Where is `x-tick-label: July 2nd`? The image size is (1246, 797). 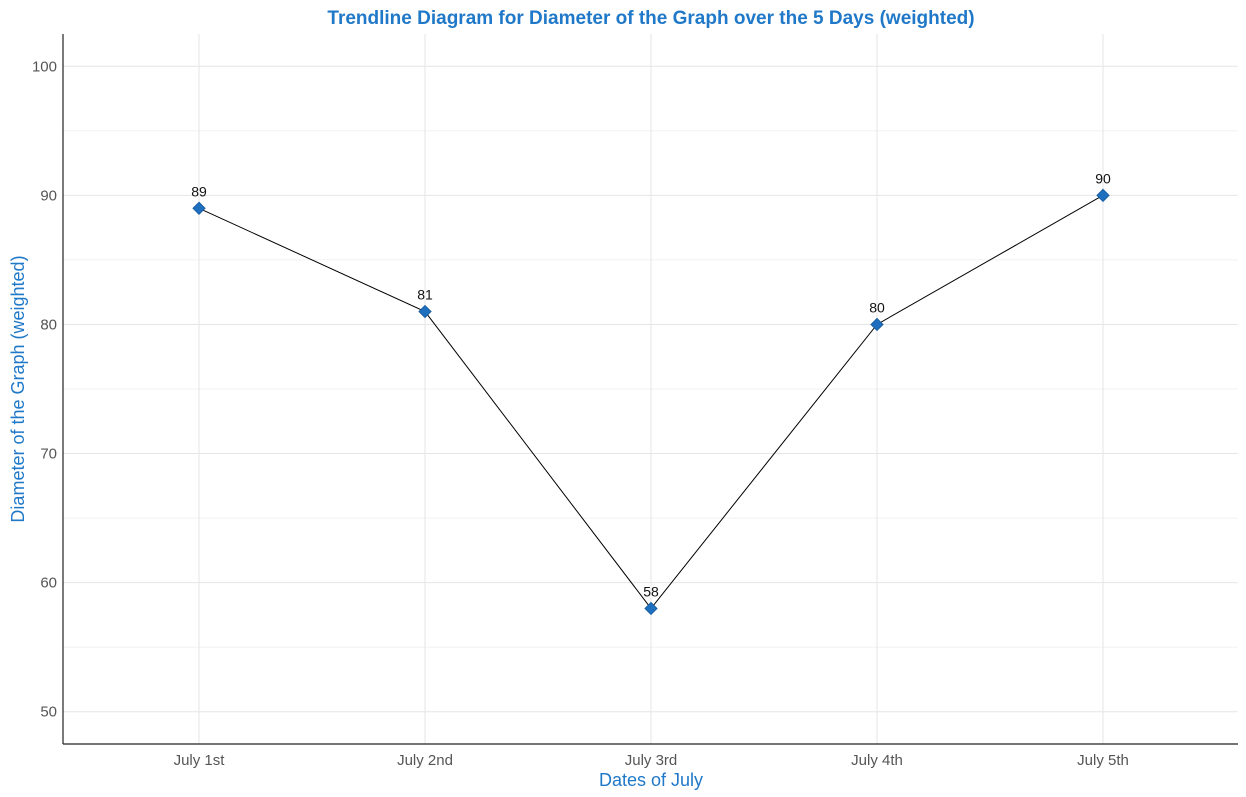
x-tick-label: July 2nd is located at coordinates (425, 760).